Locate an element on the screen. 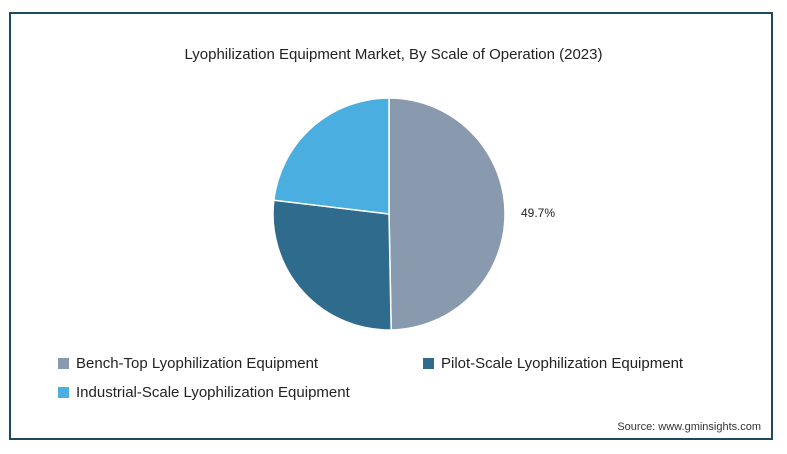 The height and width of the screenshot is (454, 787). pie-data-label-0: 49.7% is located at coordinates (538, 213).